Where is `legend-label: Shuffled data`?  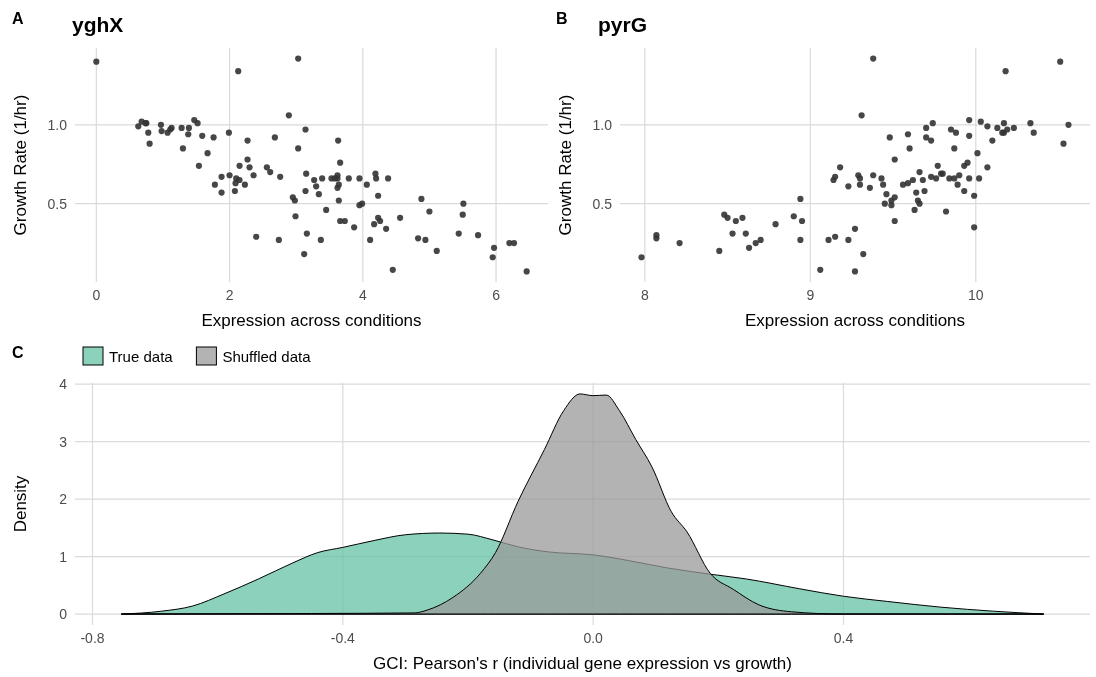 legend-label: Shuffled data is located at coordinates (267, 356).